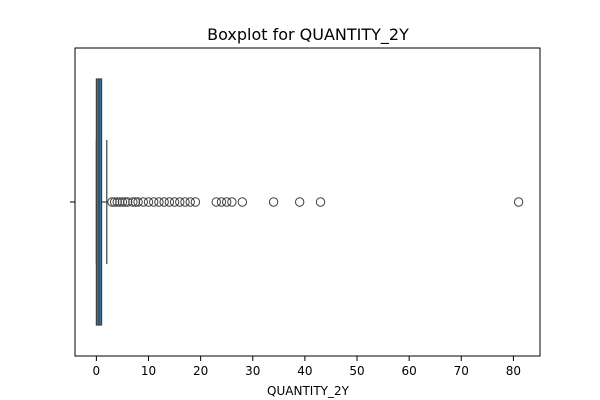  Describe the element at coordinates (252, 371) in the screenshot. I see `x-tick-label: 30` at that location.